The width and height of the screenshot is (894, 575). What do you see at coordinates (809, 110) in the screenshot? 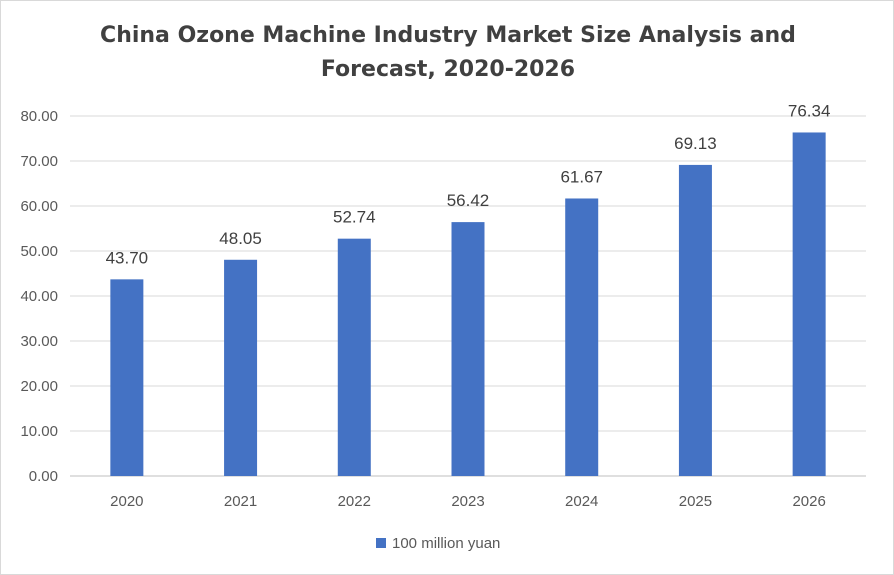
I see `data-label: 76.34` at bounding box center [809, 110].